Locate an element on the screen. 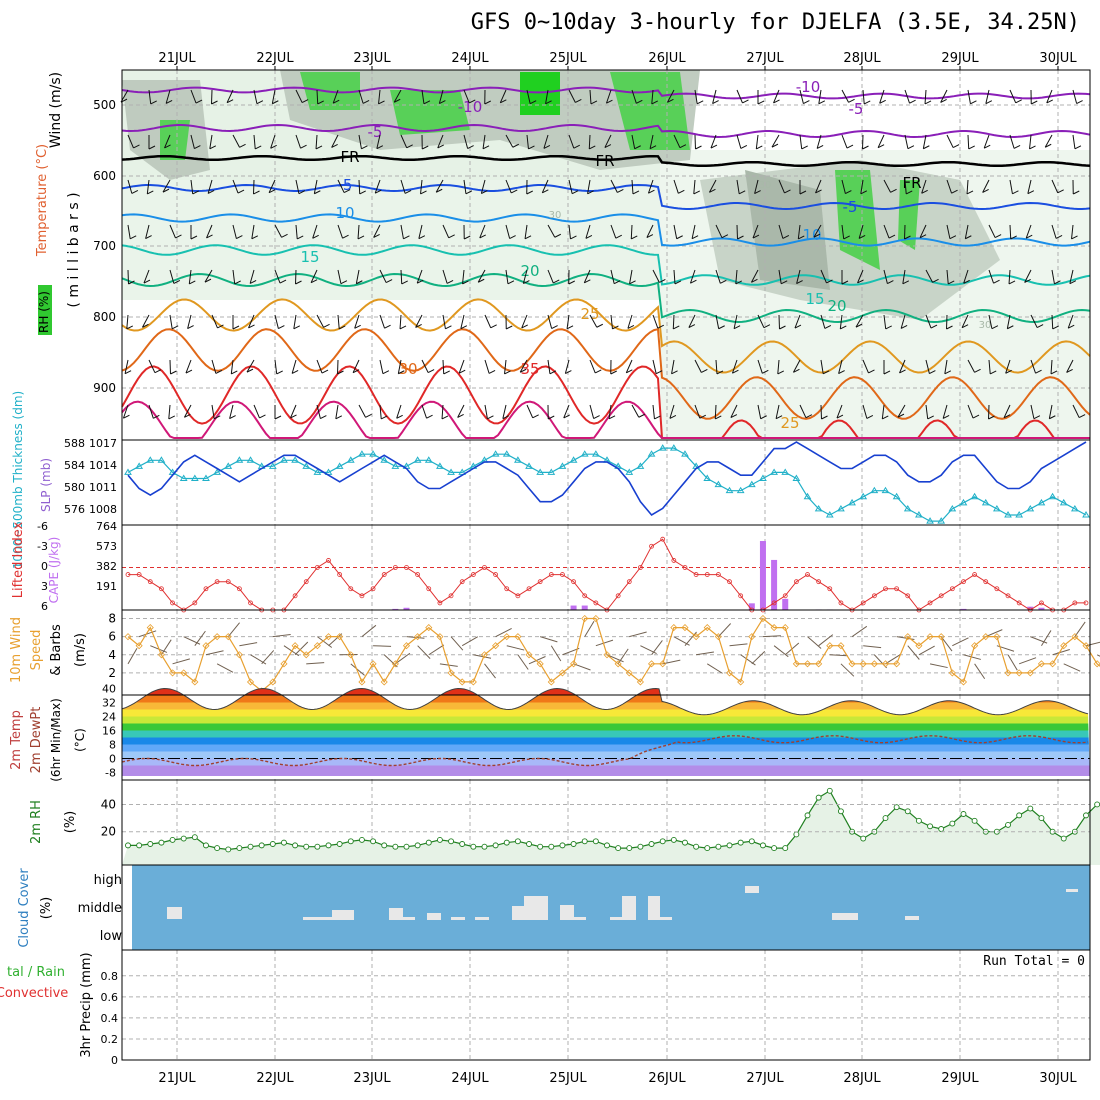 This screenshot has height=1100, width=1100. rh-fill is located at coordinates (611, 827).